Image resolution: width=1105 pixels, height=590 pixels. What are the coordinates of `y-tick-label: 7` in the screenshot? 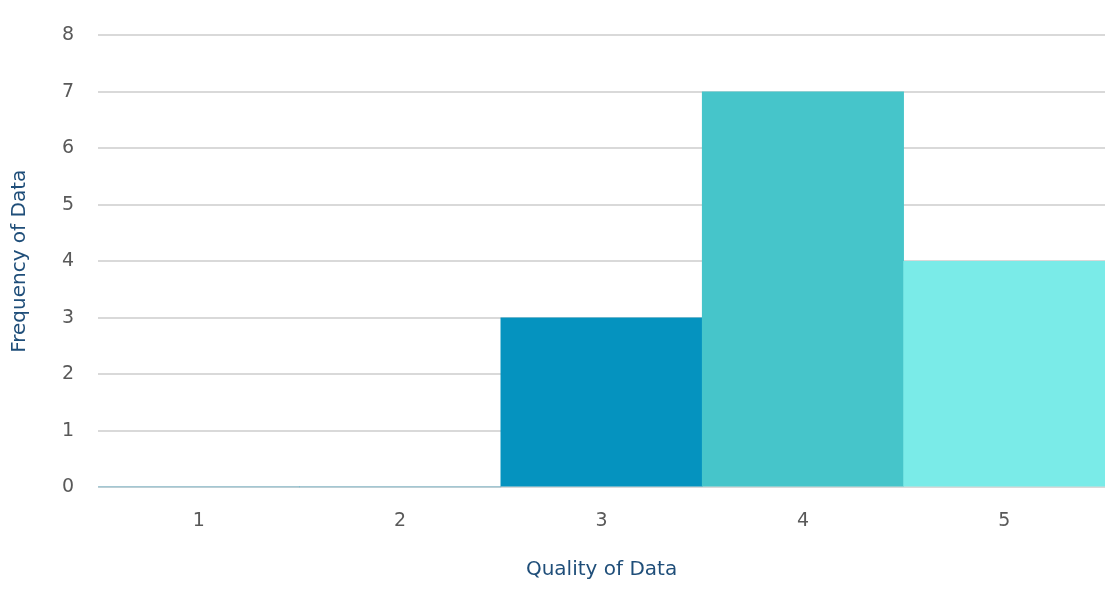 It's located at (68, 89).